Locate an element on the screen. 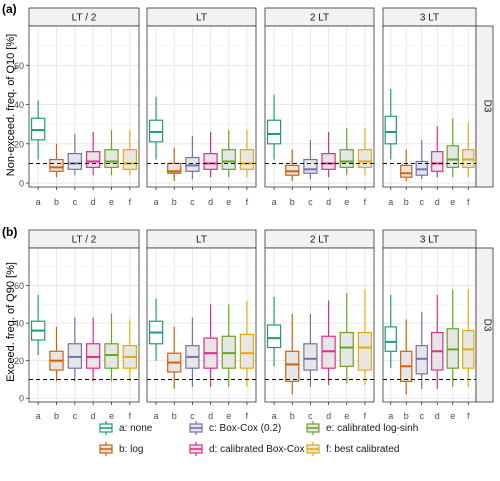 This screenshot has height=481, width=500. panel-b-box-lt-2-e is located at coordinates (111, 347).